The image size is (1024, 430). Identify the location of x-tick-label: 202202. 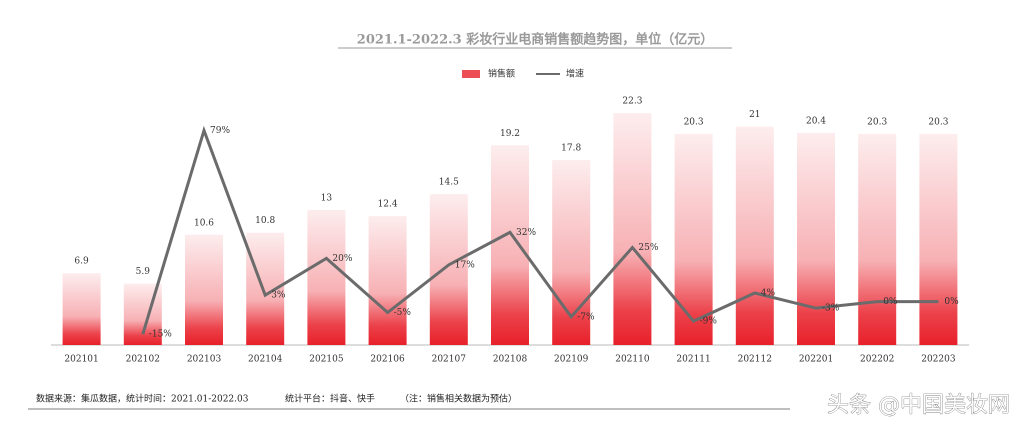
(877, 360).